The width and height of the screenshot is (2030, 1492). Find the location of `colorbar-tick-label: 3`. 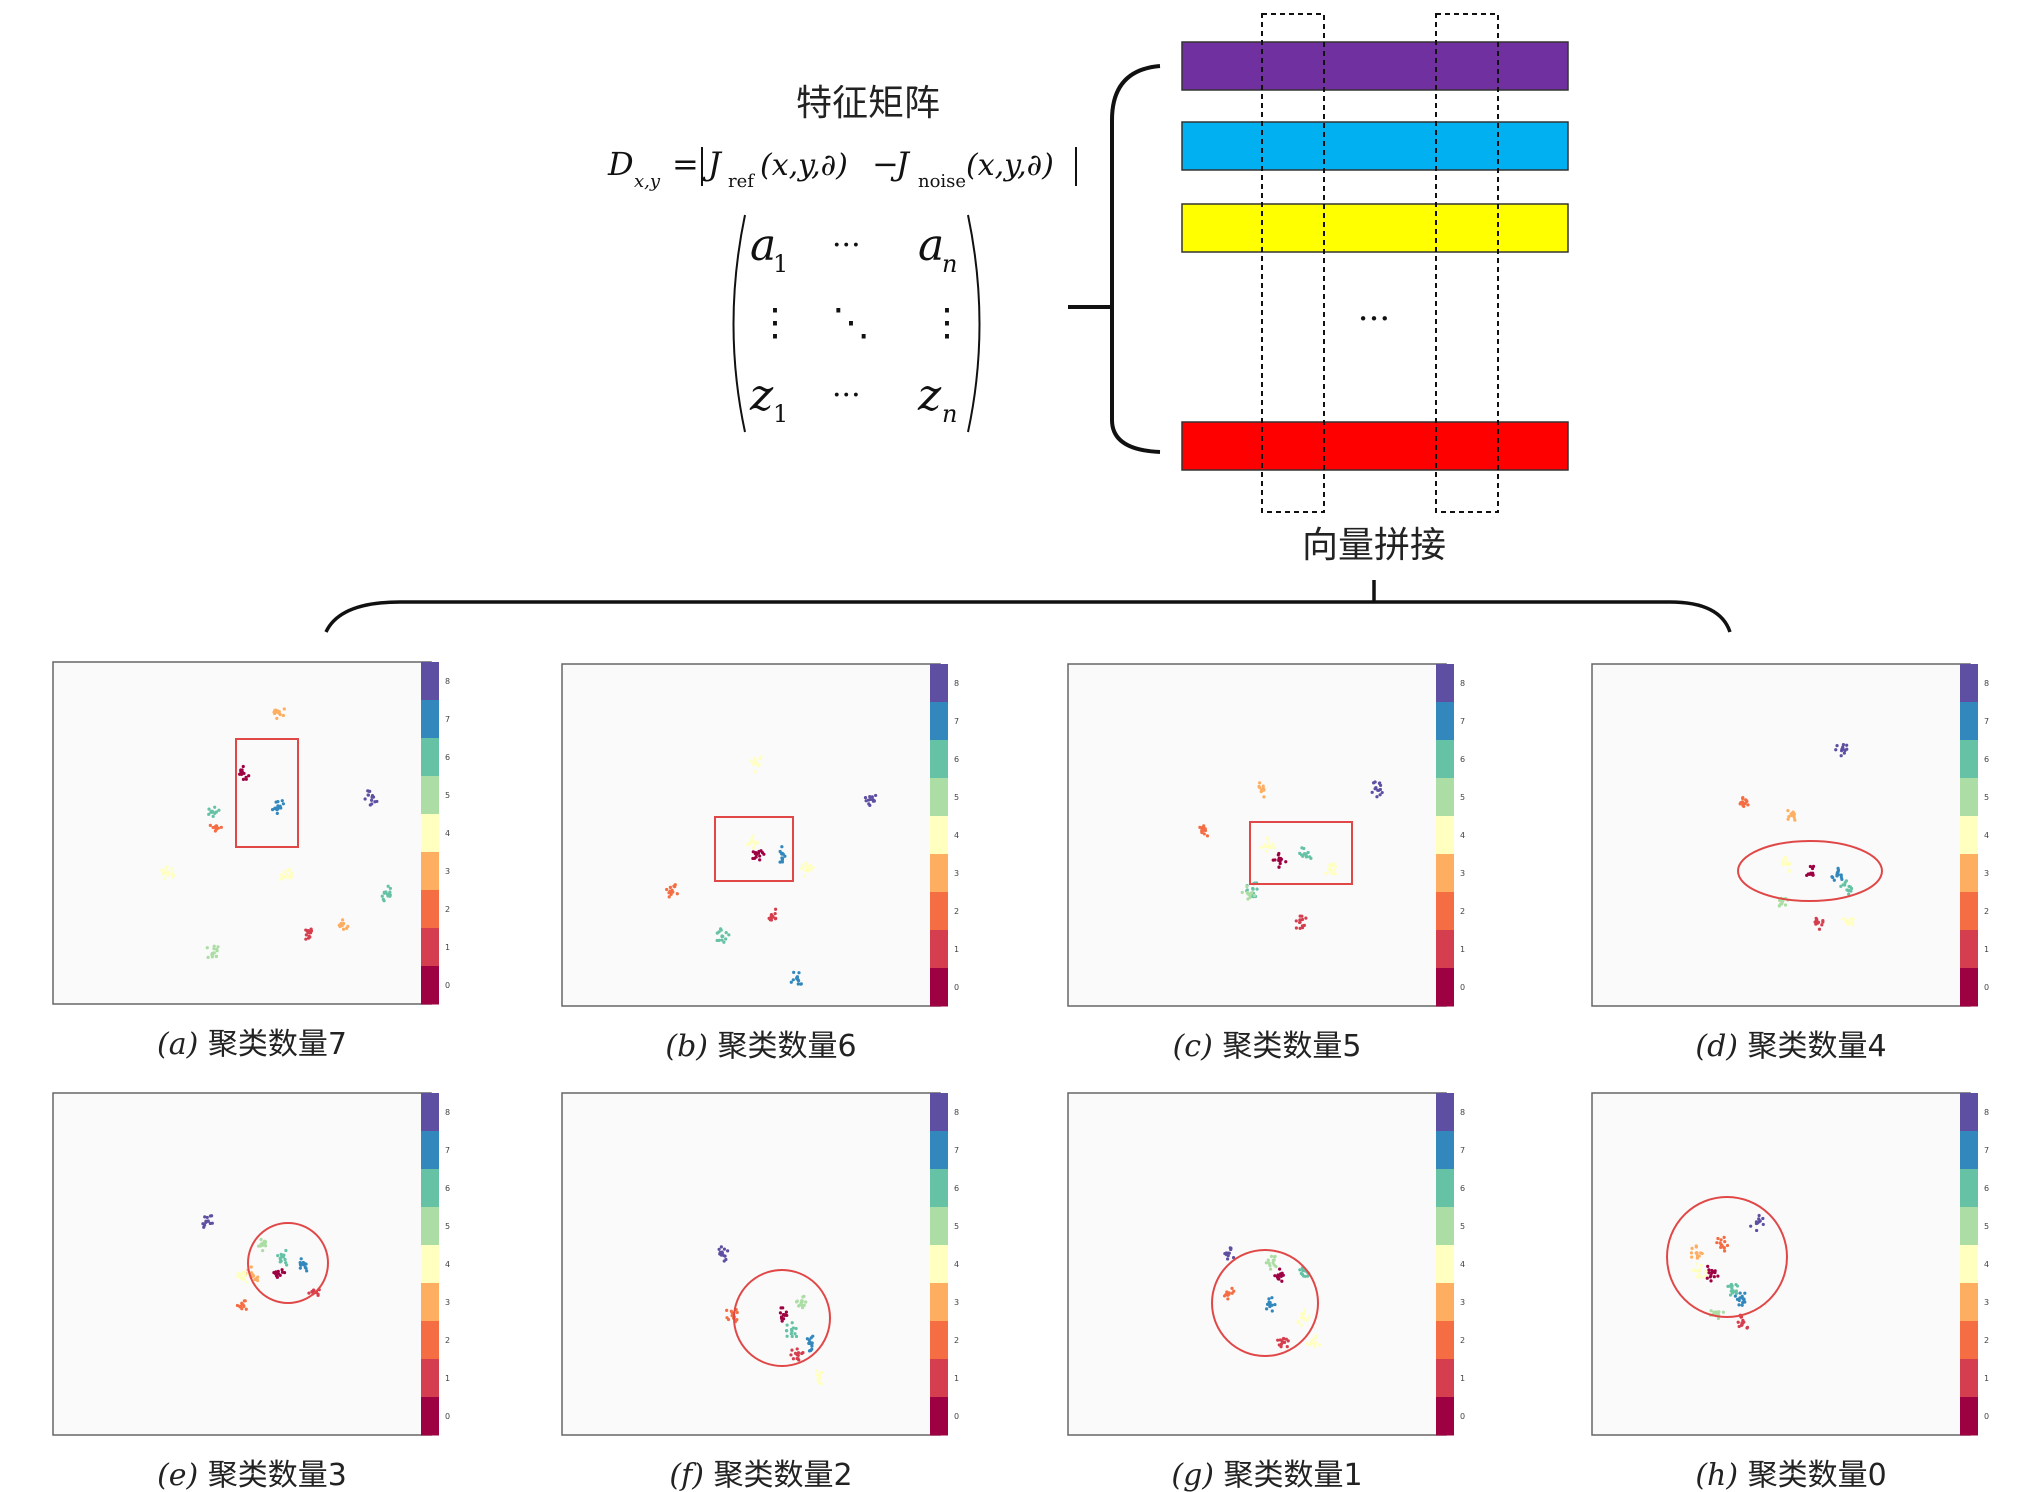

colorbar-tick-label: 3 is located at coordinates (1986, 873).